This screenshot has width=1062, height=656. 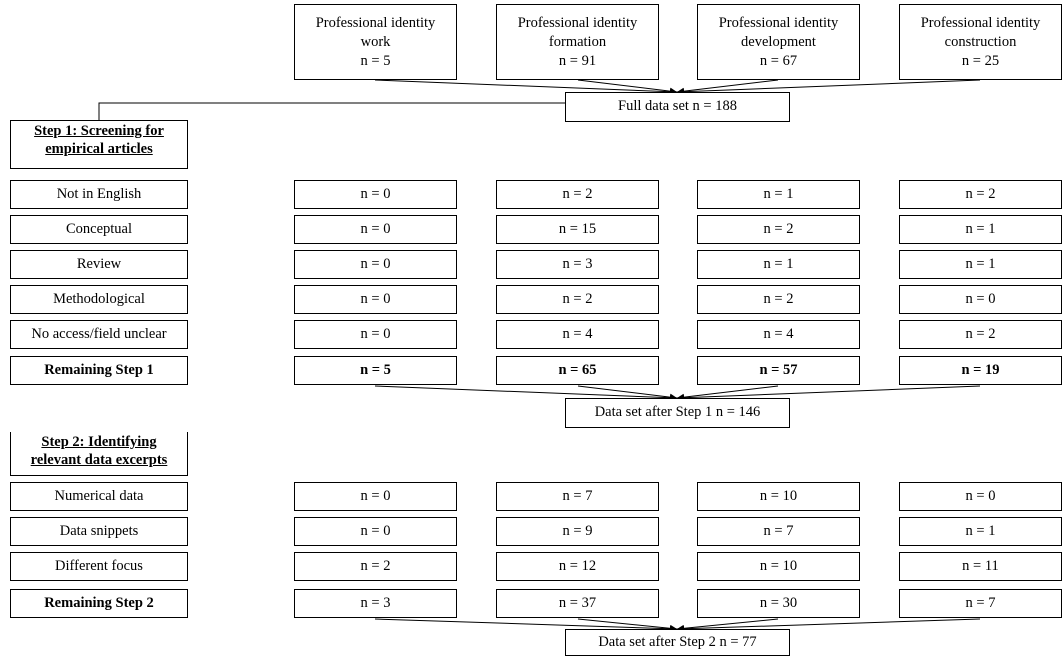 What do you see at coordinates (677, 87) in the screenshot?
I see `header-arrows` at bounding box center [677, 87].